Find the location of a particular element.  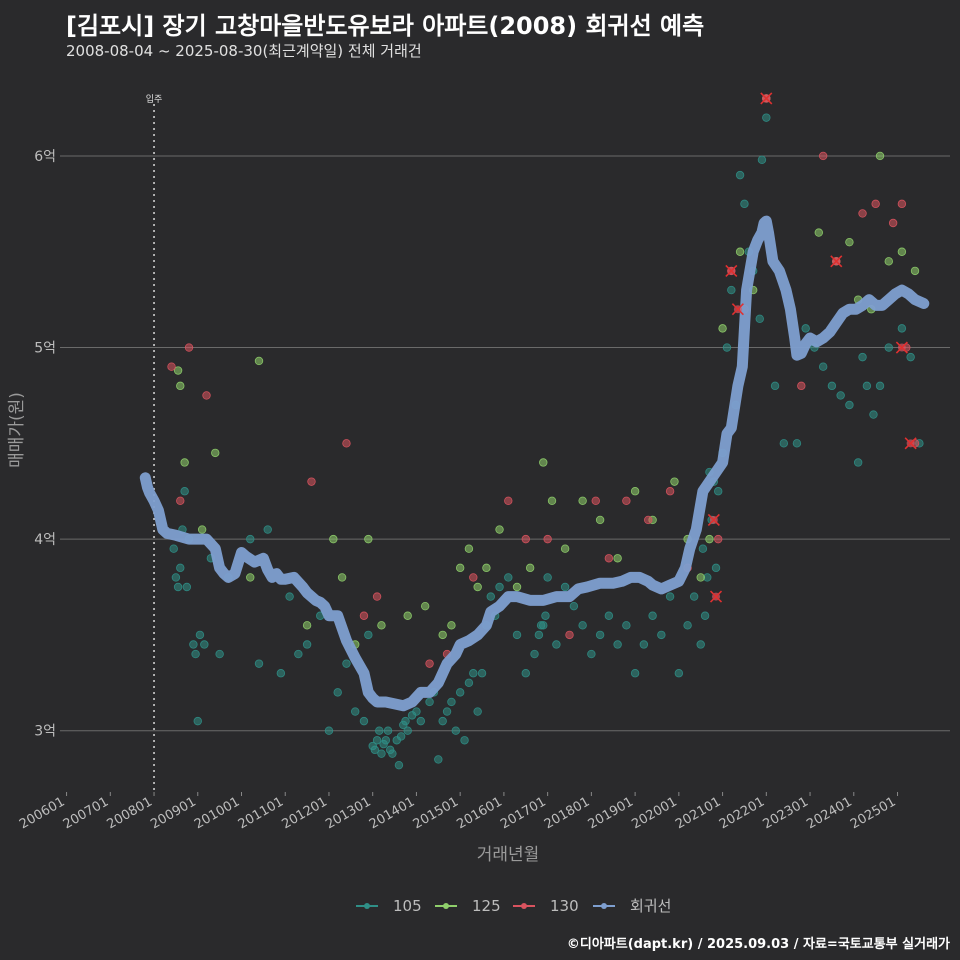

x-tick-label: 201101 is located at coordinates (261, 813).